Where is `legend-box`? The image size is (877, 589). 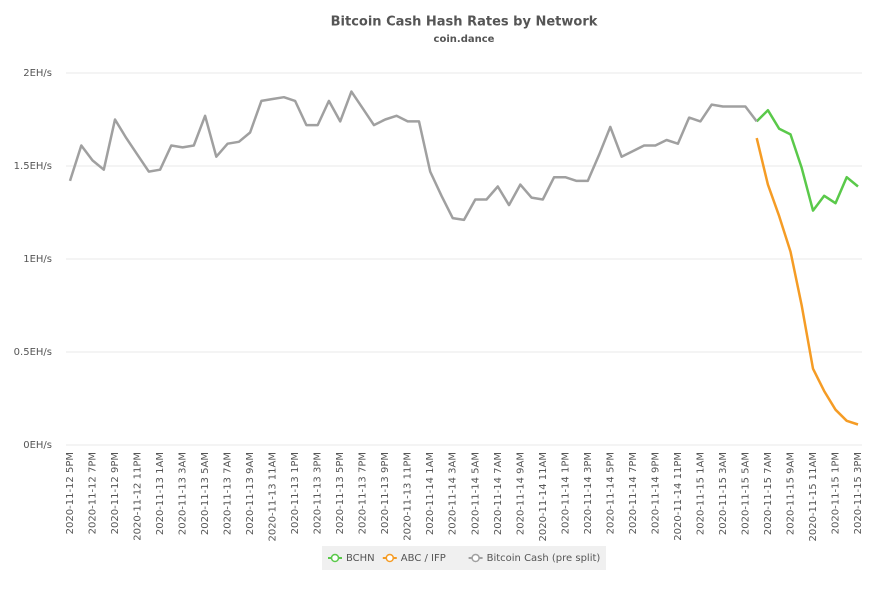
legend-box is located at coordinates (464, 558).